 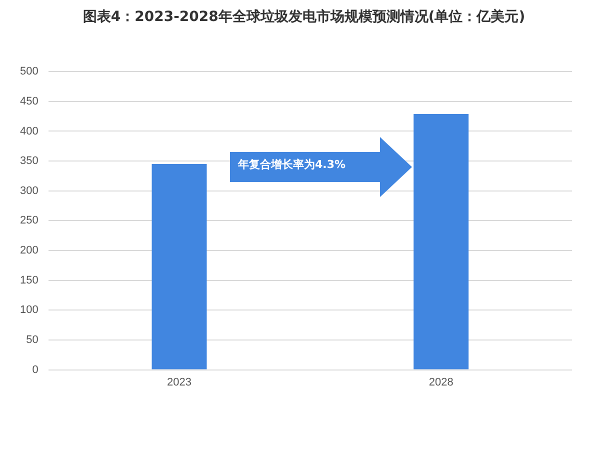 I want to click on y-tick-label: 100, so click(x=29, y=310).